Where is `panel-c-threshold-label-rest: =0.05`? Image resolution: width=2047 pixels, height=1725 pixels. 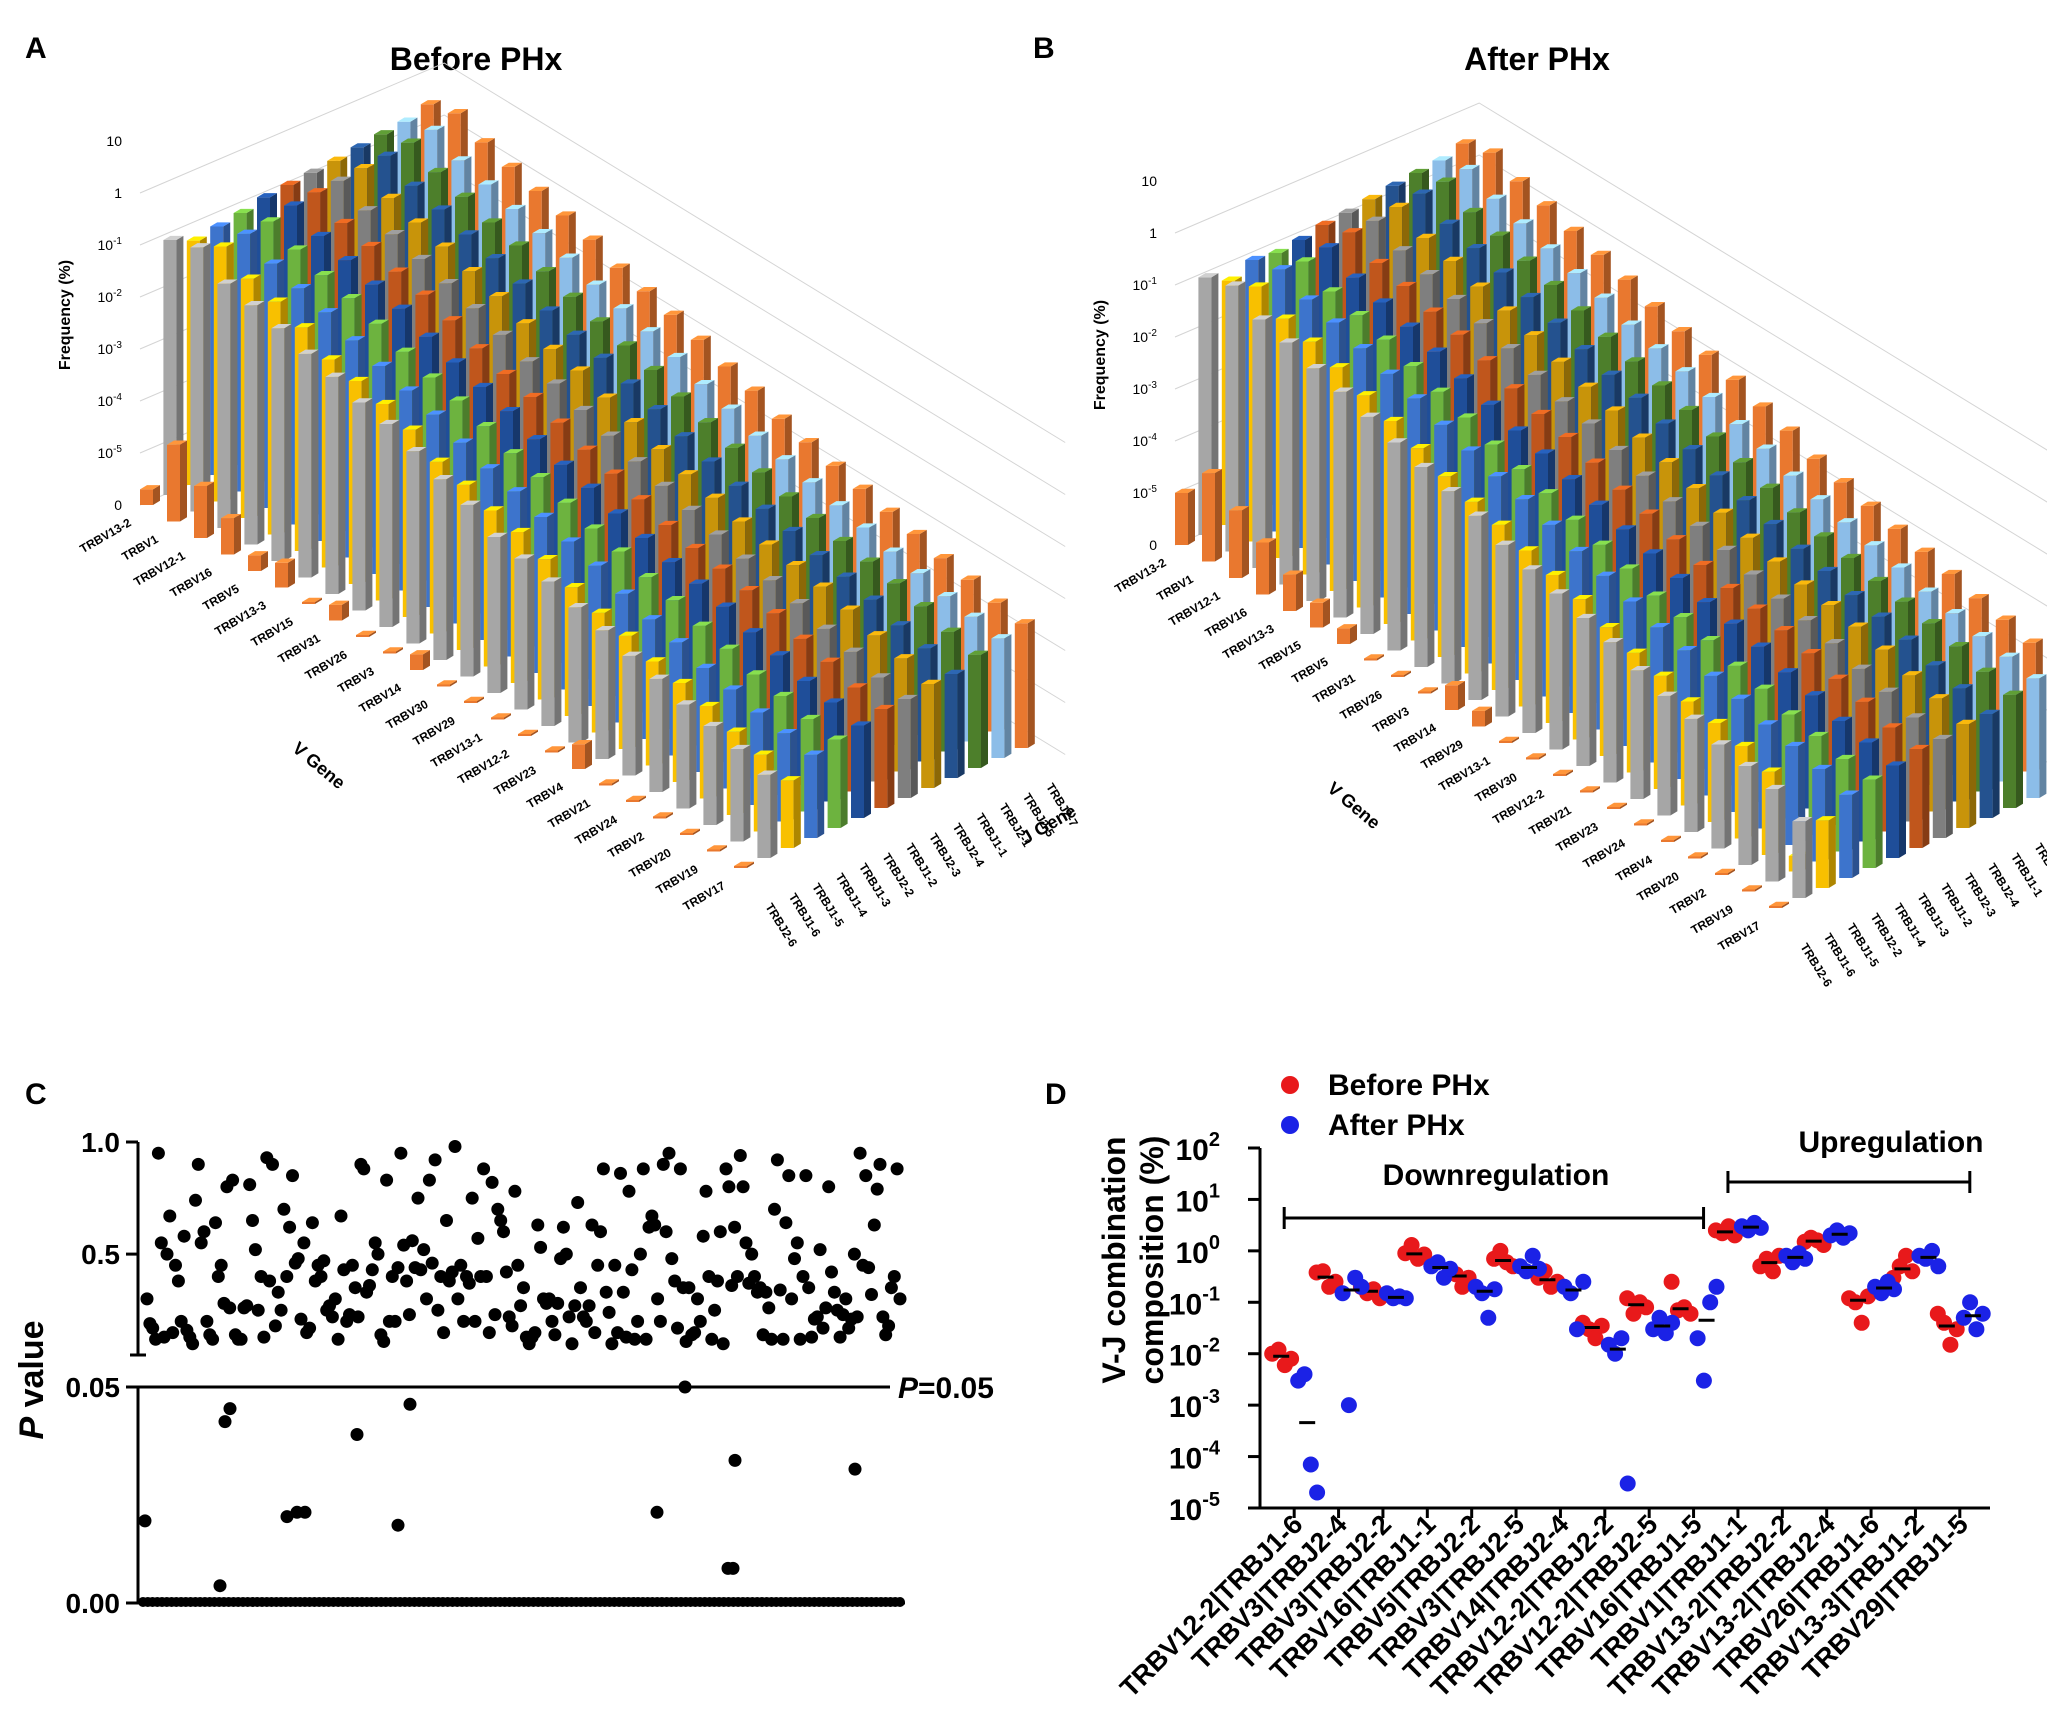
panel-c-threshold-label-rest: =0.05 is located at coordinates (956, 1388).